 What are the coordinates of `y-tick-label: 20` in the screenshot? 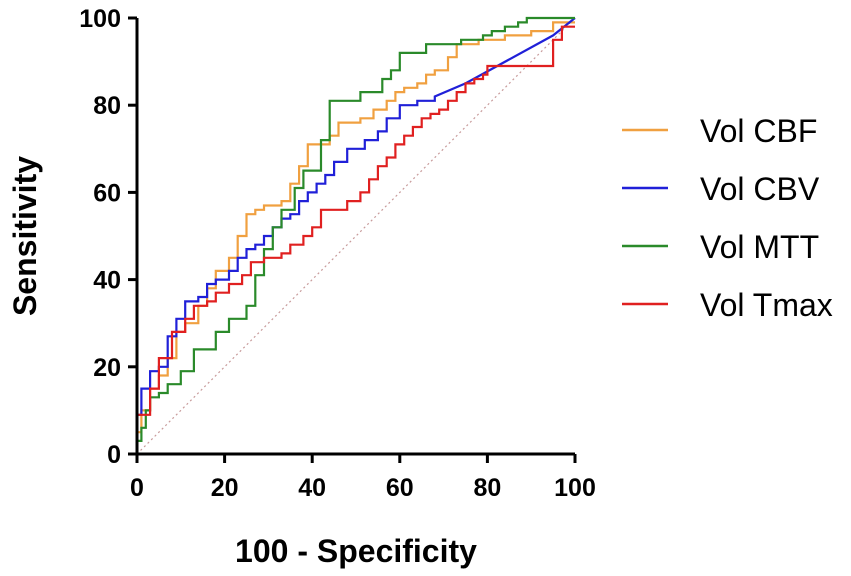 It's located at (107, 368).